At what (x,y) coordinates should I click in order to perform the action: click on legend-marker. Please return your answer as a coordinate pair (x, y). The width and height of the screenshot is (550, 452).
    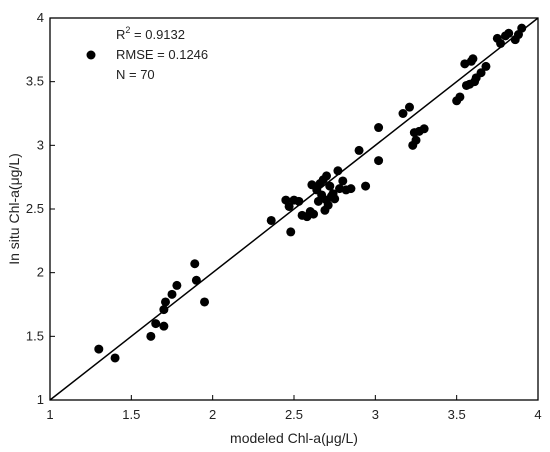
    Looking at the image, I should click on (91, 55).